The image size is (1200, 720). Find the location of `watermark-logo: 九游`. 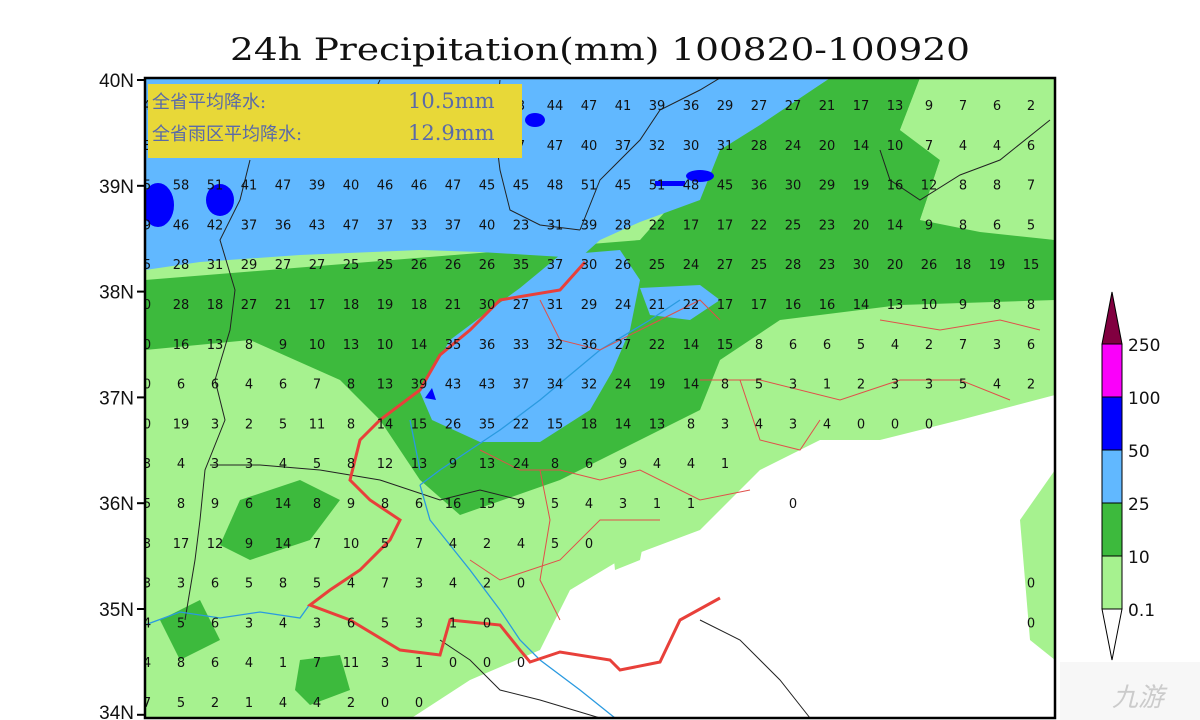

watermark-logo: 九游 is located at coordinates (1130, 691).